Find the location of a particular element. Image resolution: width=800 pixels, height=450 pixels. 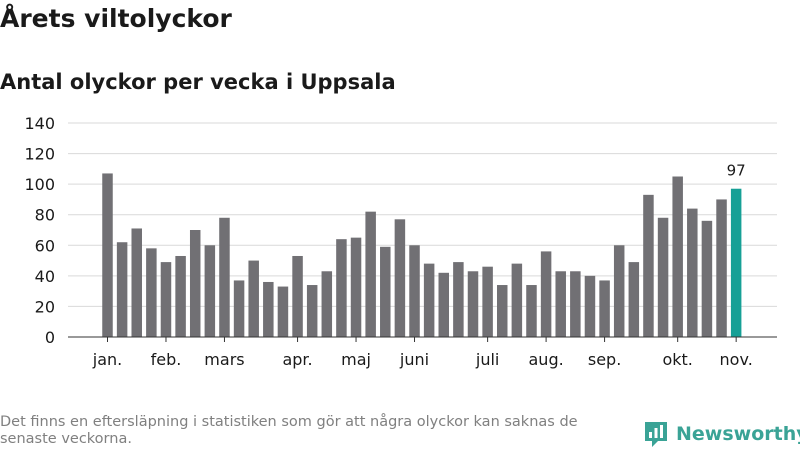

x-tick-label: juni is located at coordinates (414, 359).